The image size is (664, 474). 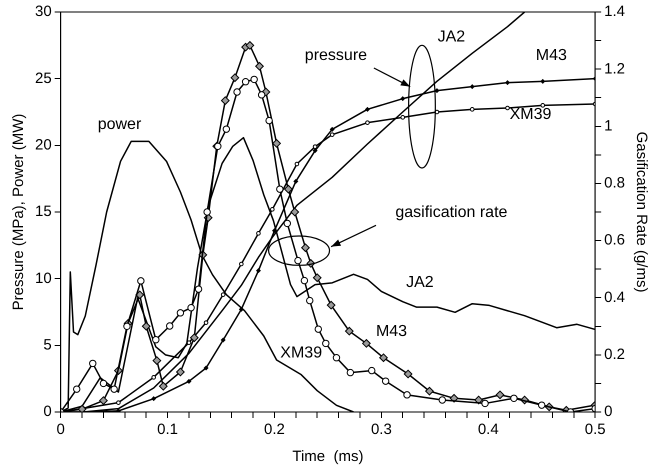 What do you see at coordinates (60, 429) in the screenshot?
I see `x-tick-label: 0` at bounding box center [60, 429].